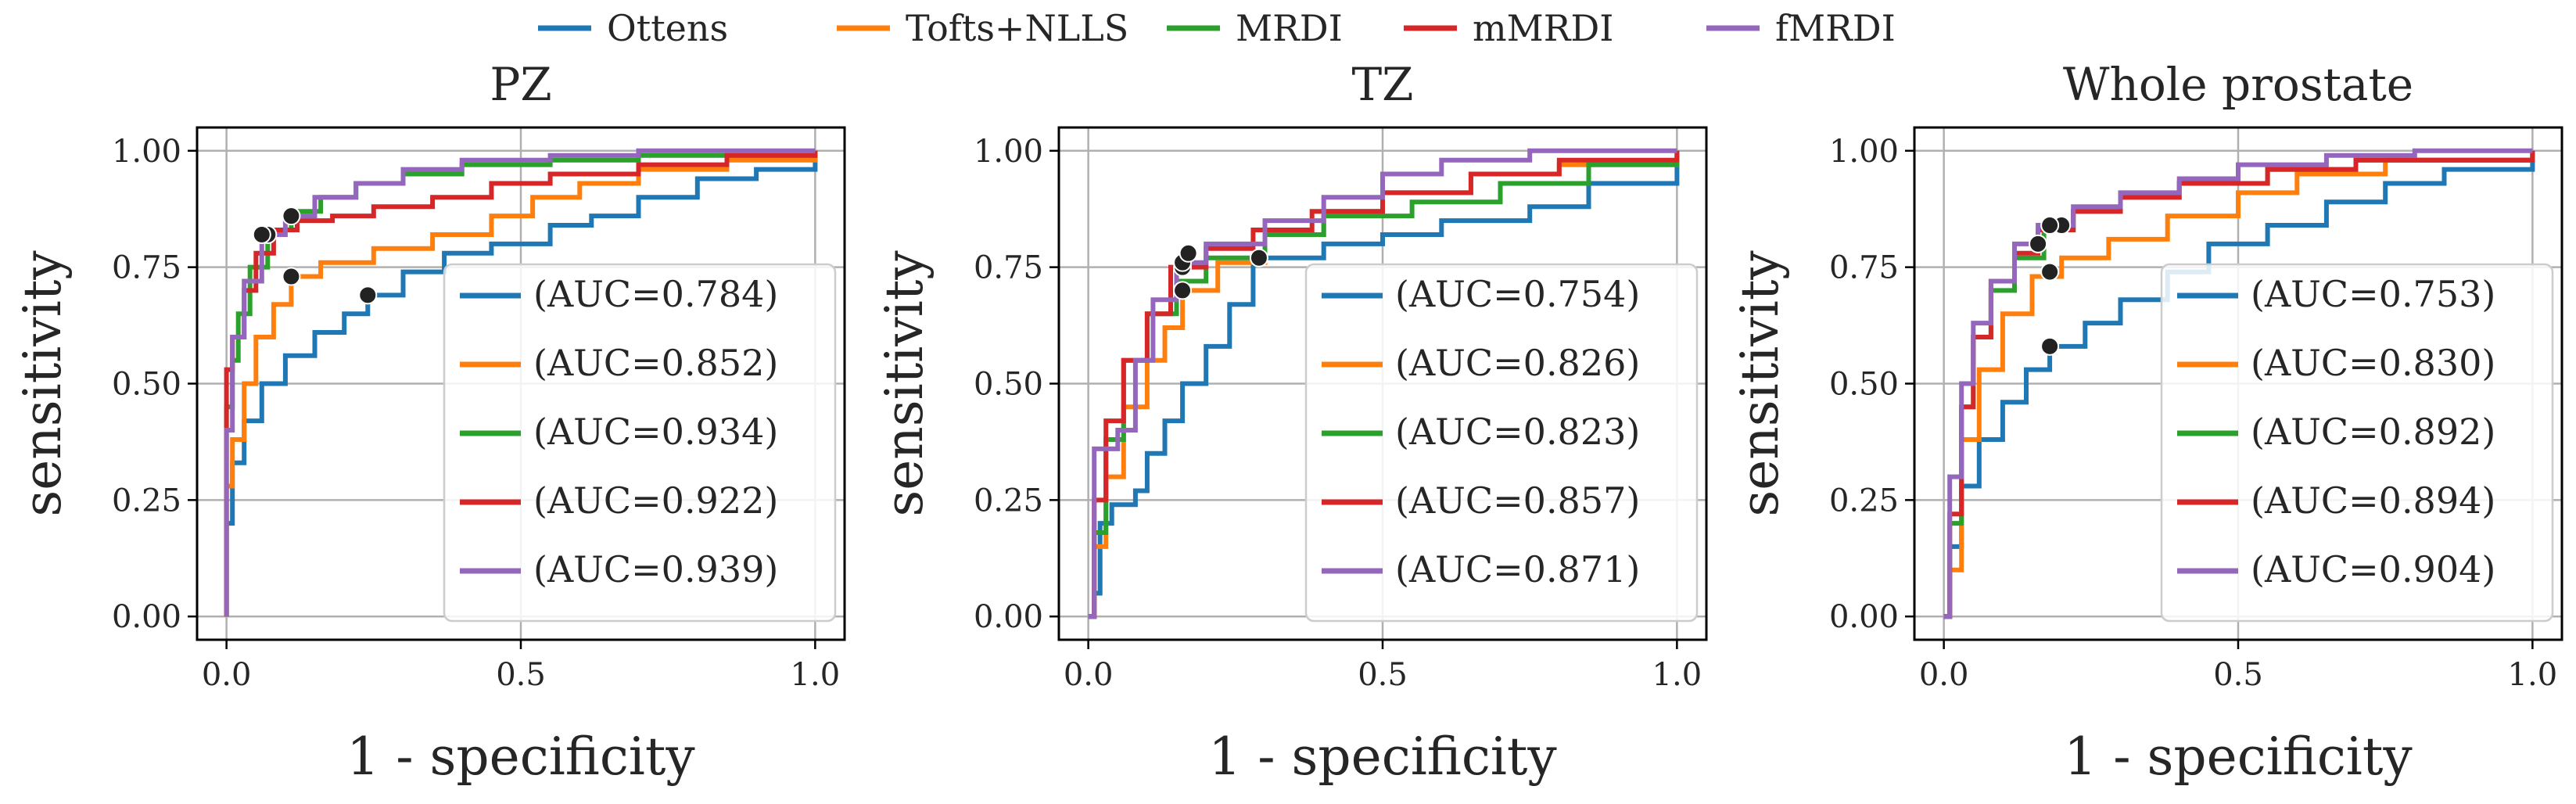 The width and height of the screenshot is (2576, 804). Describe the element at coordinates (520, 84) in the screenshot. I see `panel-title: PZ` at that location.